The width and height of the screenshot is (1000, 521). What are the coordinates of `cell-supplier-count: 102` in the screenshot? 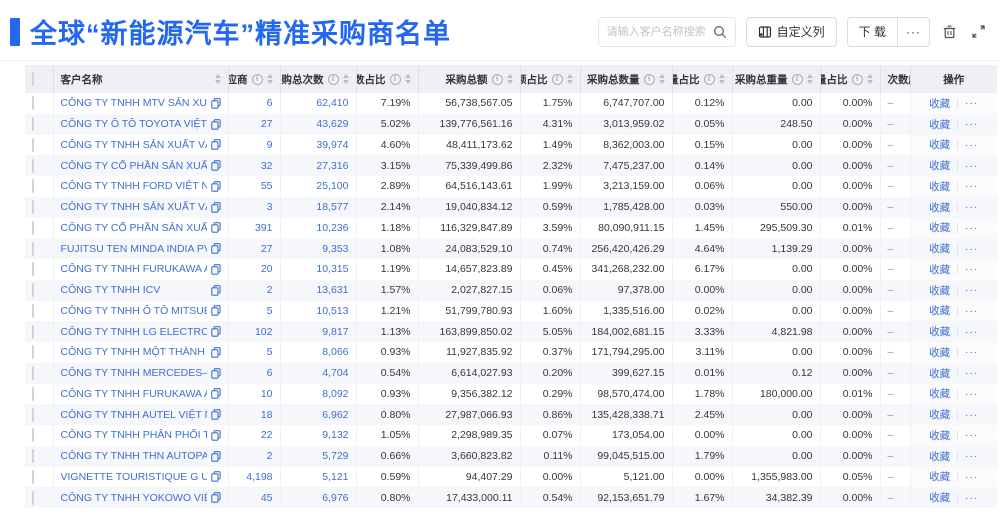 It's located at (254, 331).